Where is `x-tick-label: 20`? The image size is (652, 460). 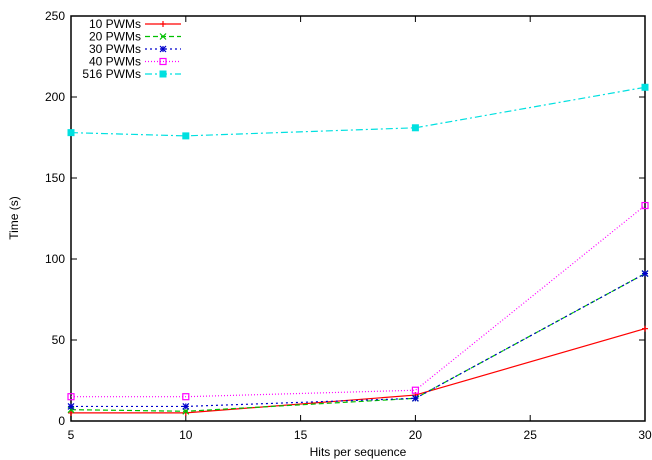 x-tick-label: 20 is located at coordinates (416, 435).